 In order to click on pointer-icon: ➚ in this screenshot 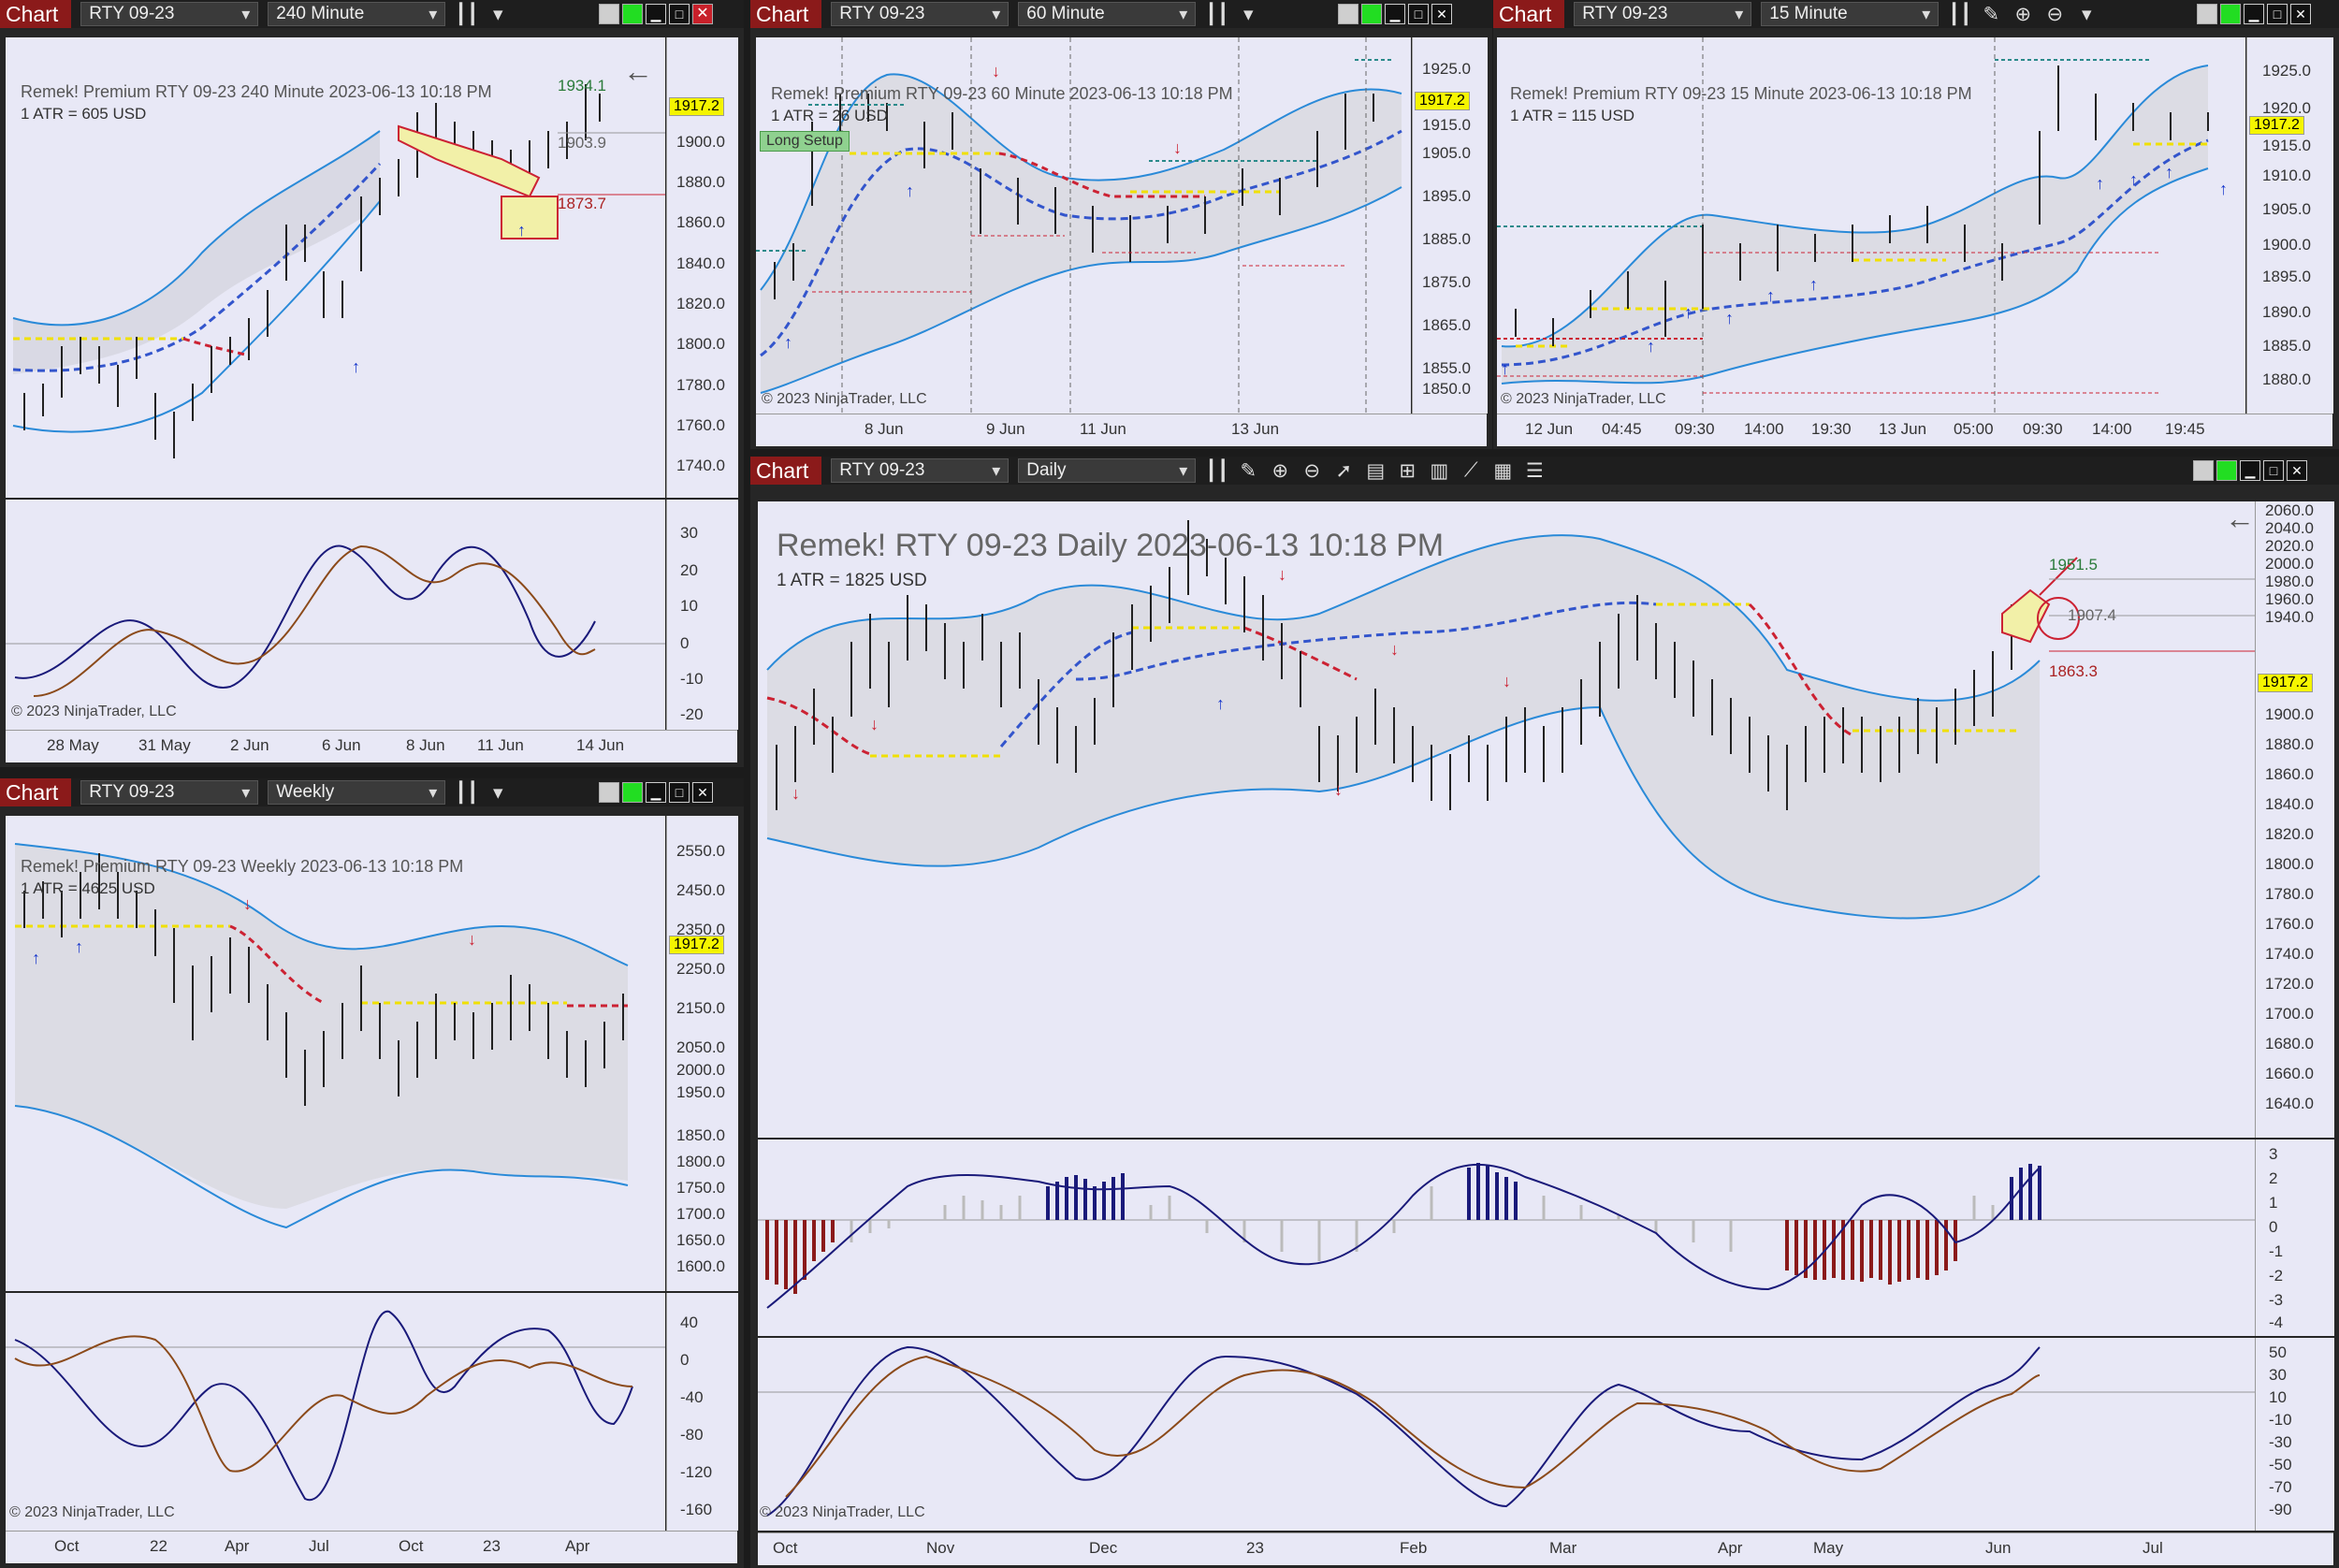, I will do `click(1344, 471)`.